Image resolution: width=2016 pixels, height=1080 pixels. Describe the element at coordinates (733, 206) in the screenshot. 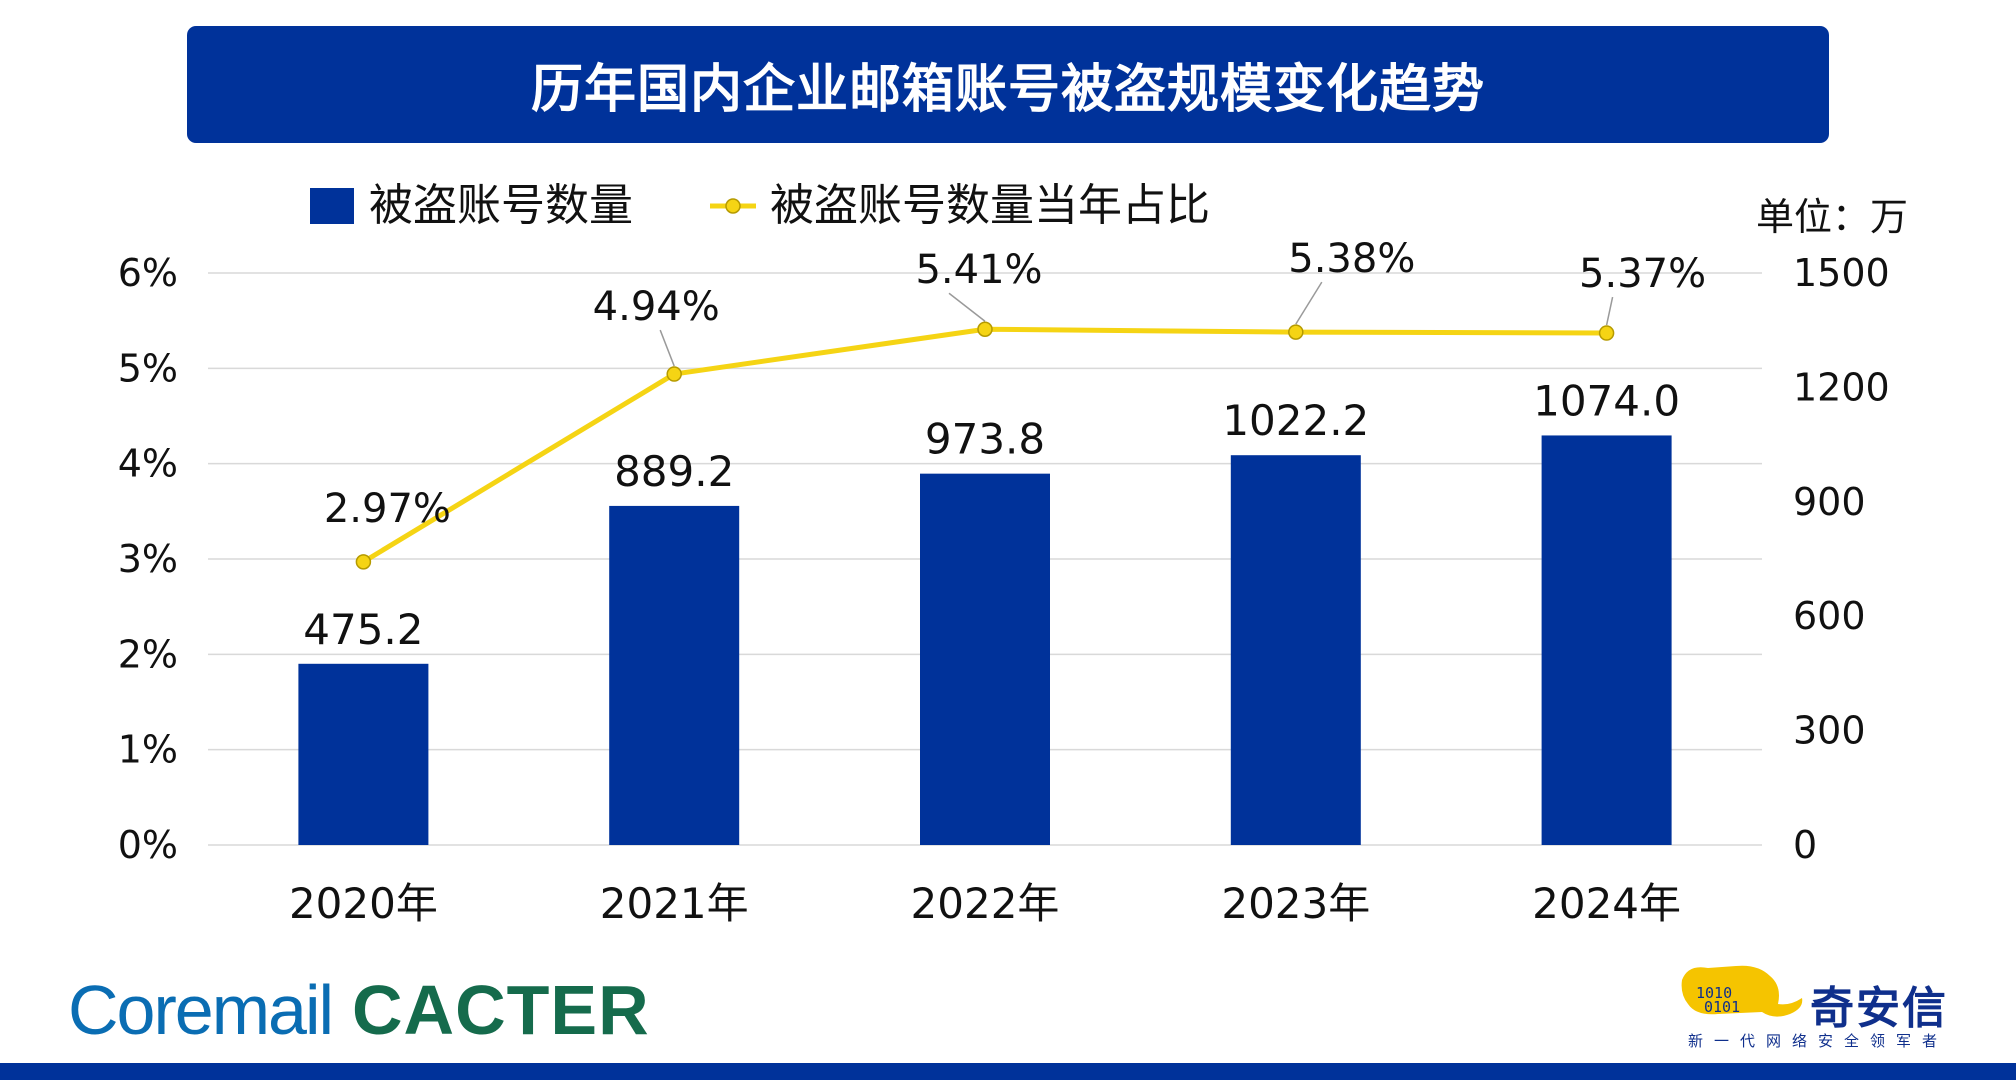

I see `legend-swatch-point` at that location.